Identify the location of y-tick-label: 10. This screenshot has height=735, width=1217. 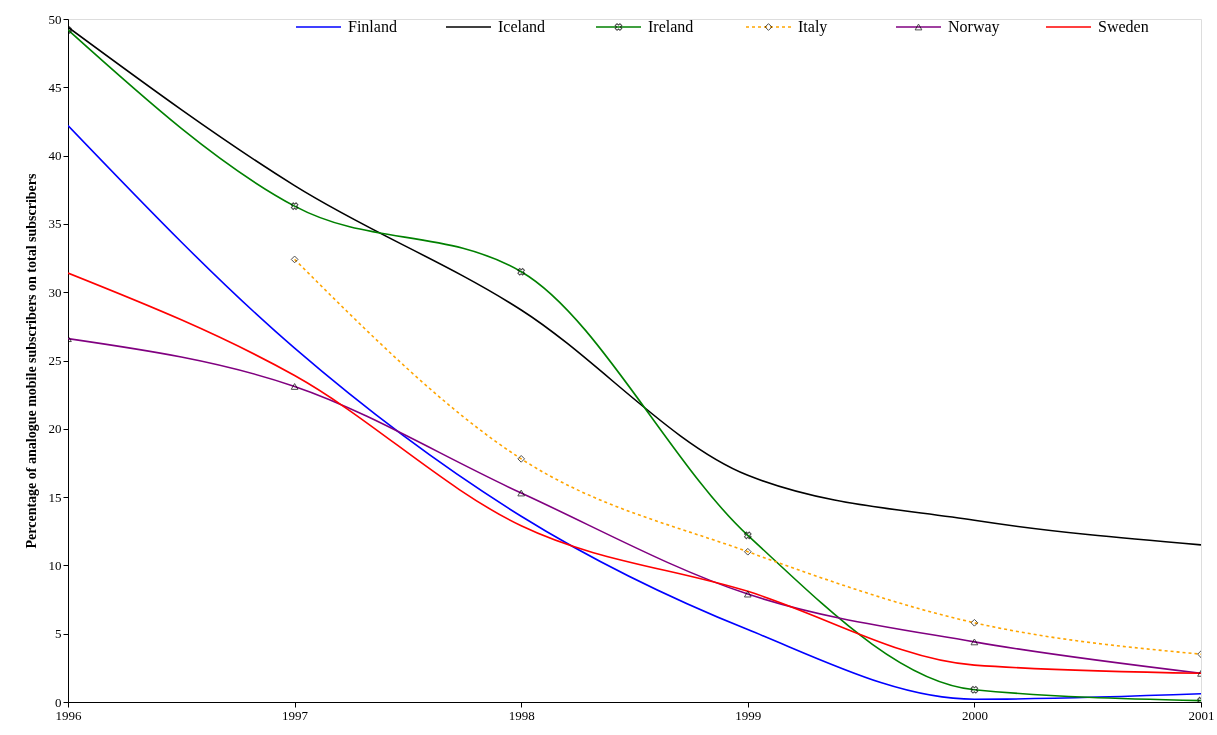
(55, 565).